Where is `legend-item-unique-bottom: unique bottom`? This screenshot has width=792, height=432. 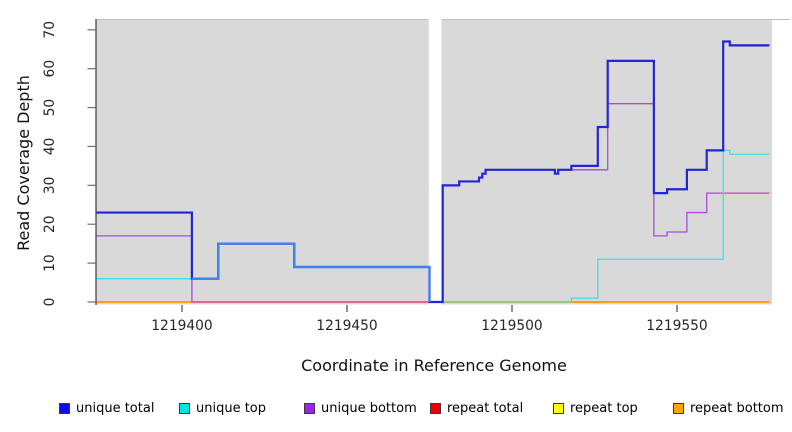
legend-item-unique-bottom: unique bottom is located at coordinates (360, 408).